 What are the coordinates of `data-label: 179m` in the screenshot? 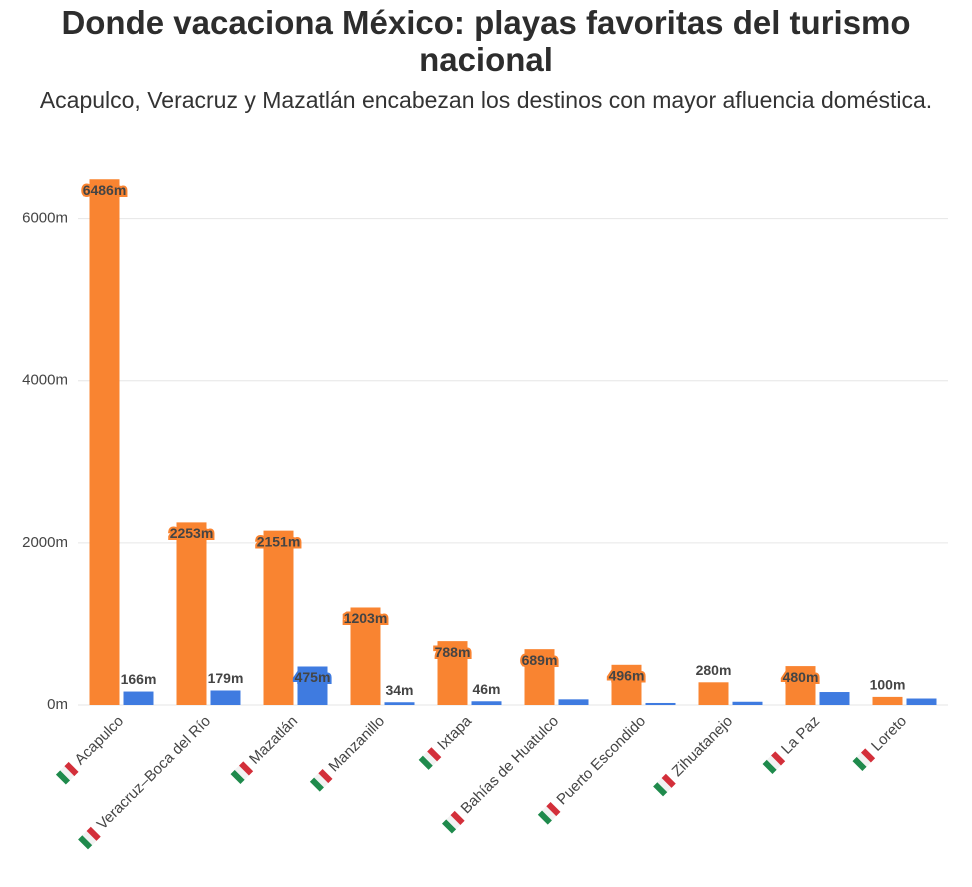 It's located at (226, 678).